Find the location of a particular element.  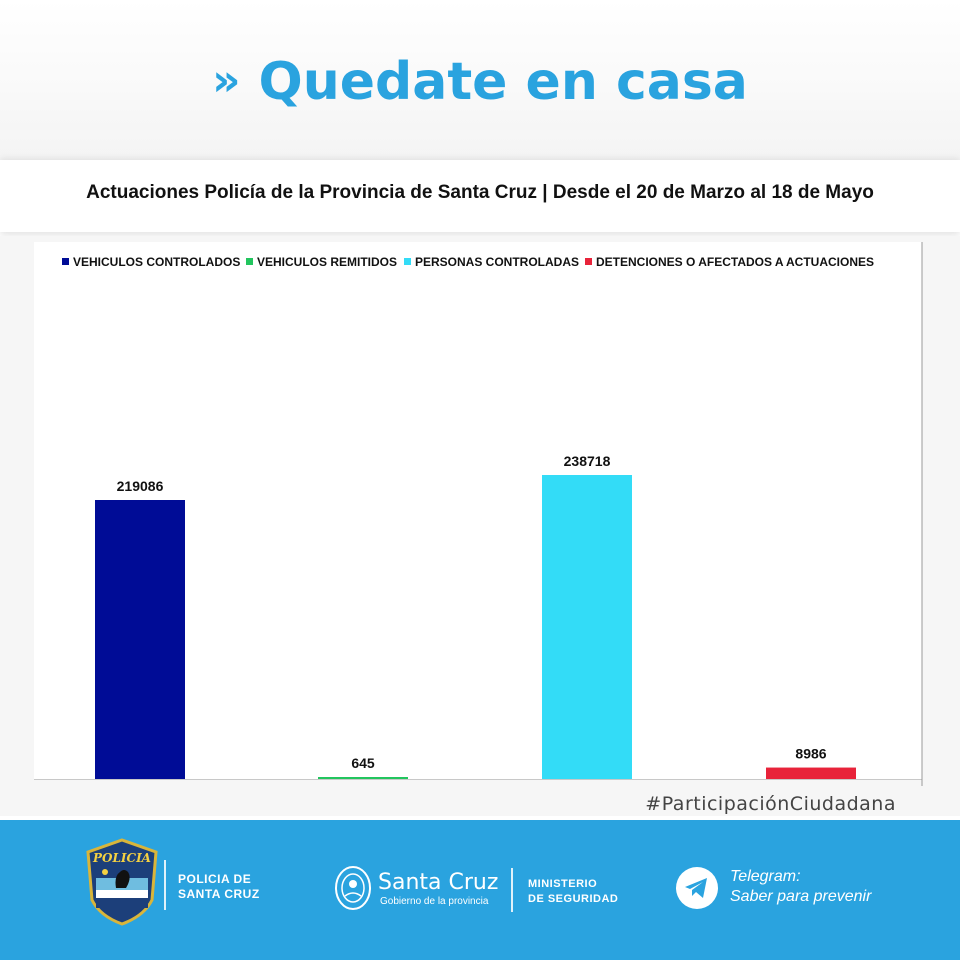

data-label: 8986 is located at coordinates (810, 754).